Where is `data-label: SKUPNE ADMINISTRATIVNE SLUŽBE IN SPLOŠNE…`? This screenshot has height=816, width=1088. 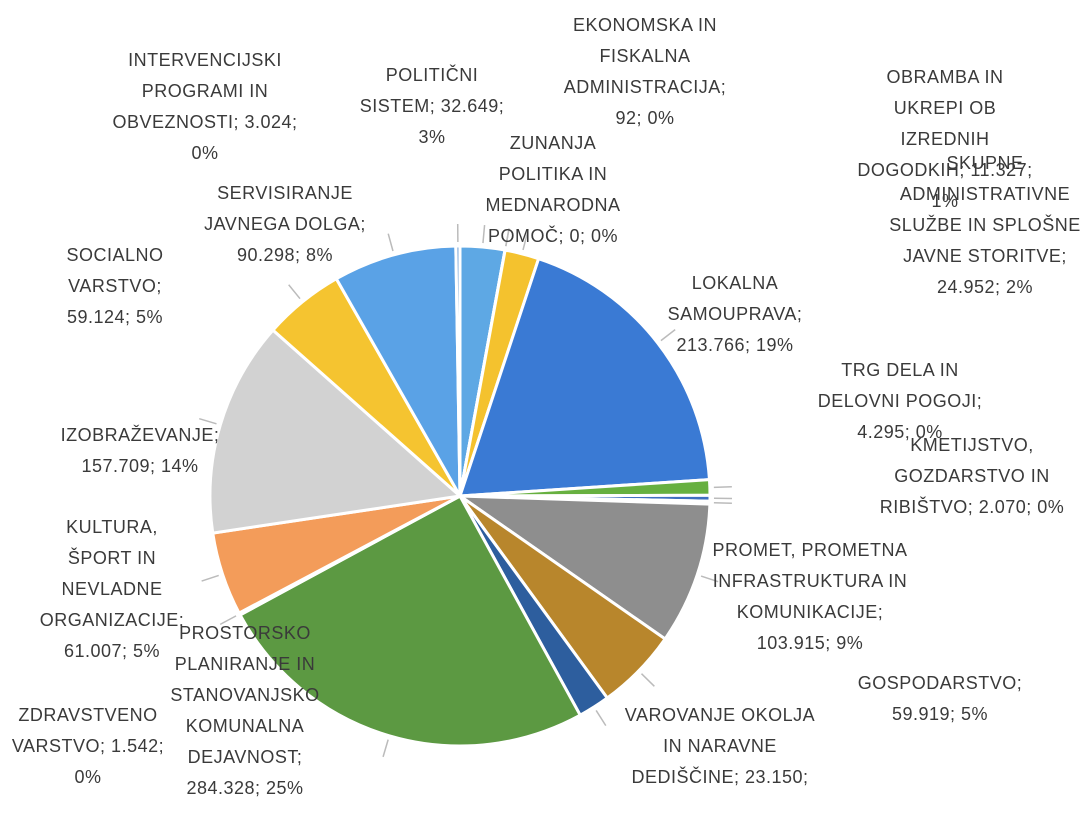 data-label: SKUPNE ADMINISTRATIVNE SLUŽBE IN SPLOŠNE… is located at coordinates (985, 225).